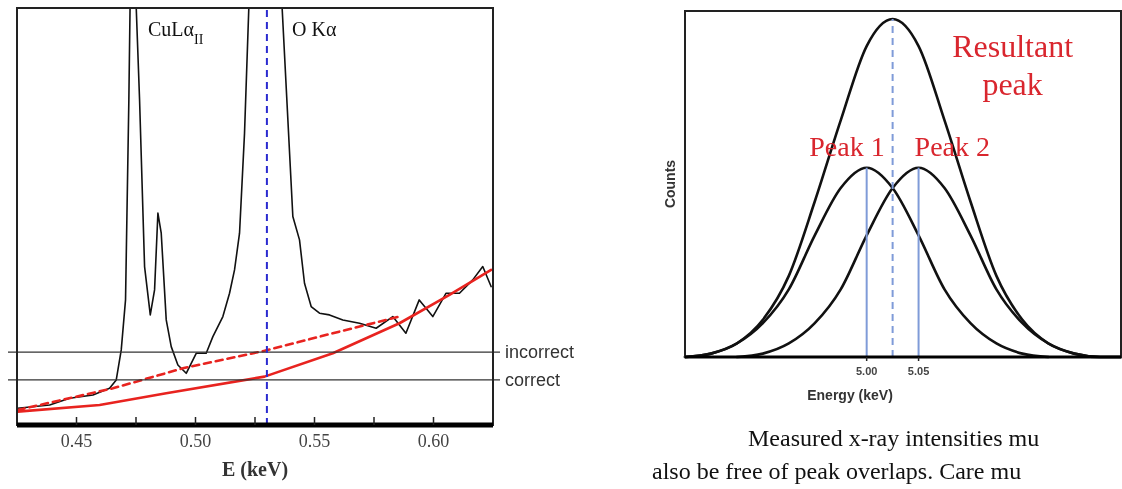  Describe the element at coordinates (1013, 65) in the screenshot. I see `series-label: Resultant peak` at that location.